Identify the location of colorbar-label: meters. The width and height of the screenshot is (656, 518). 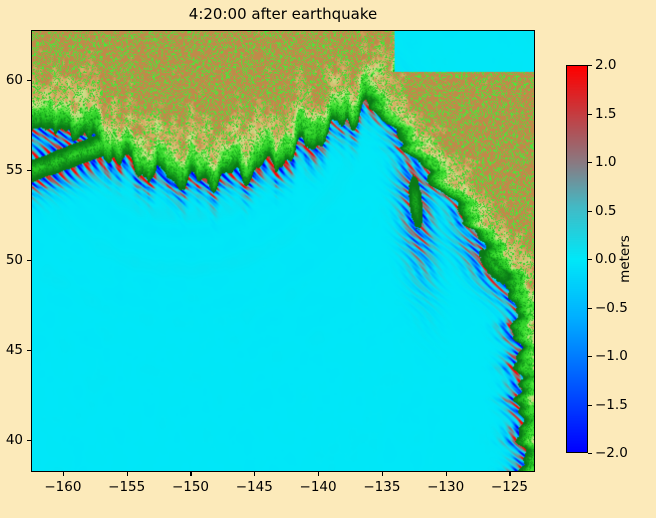
(625, 259).